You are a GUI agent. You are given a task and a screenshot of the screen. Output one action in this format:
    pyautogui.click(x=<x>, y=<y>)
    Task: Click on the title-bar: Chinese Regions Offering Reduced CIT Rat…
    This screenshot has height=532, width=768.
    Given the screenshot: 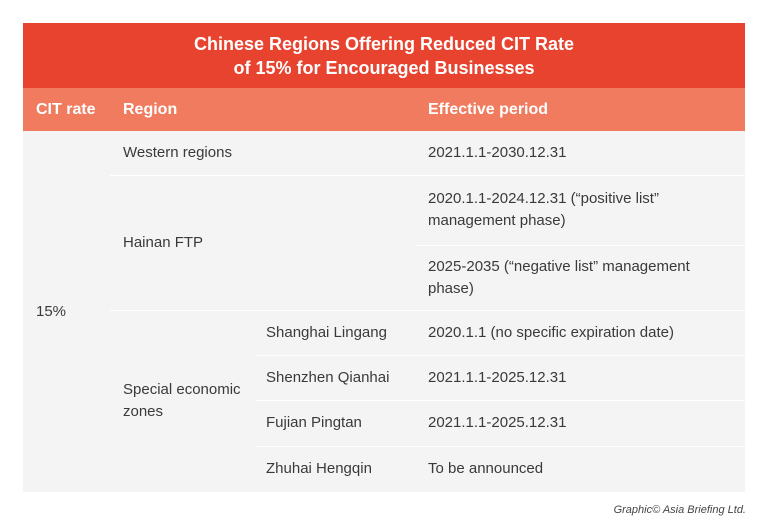 What is the action you would take?
    pyautogui.click(x=384, y=55)
    